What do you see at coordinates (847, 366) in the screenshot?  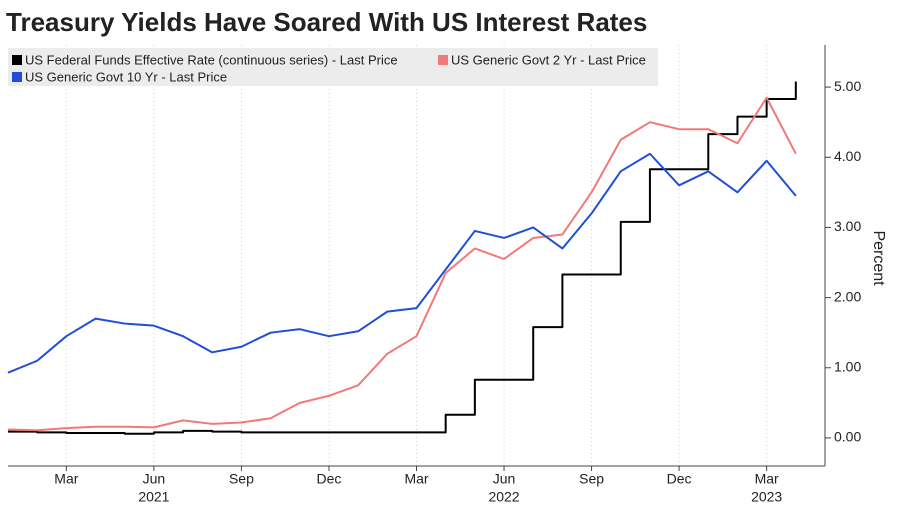 I see `y-tick-label: 1.00` at bounding box center [847, 366].